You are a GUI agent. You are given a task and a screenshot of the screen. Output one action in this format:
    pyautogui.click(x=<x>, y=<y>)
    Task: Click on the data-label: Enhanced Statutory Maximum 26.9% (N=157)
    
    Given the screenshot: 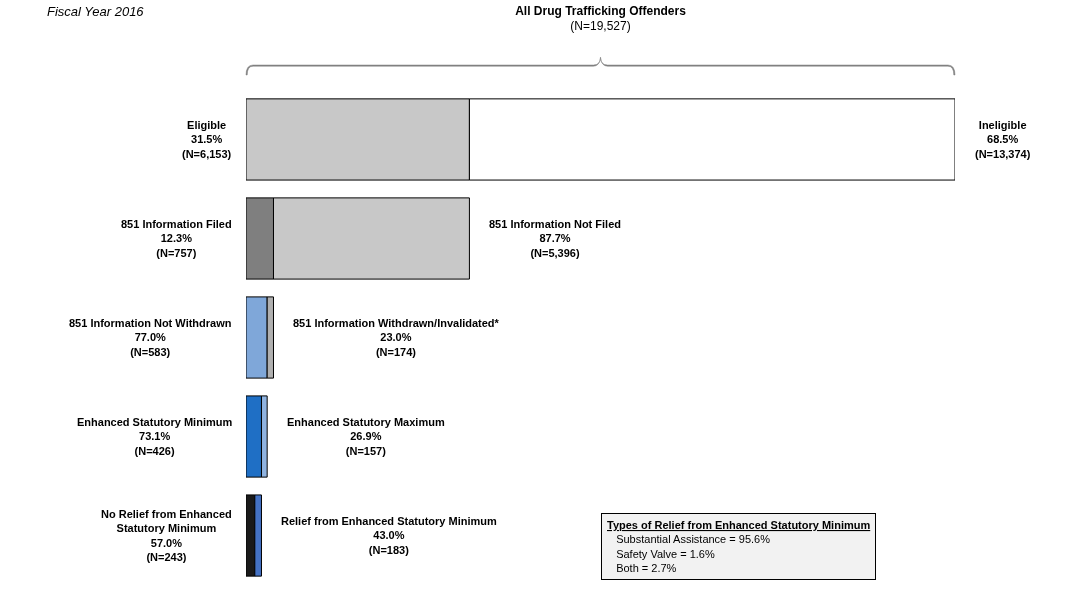 What is the action you would take?
    pyautogui.click(x=366, y=436)
    